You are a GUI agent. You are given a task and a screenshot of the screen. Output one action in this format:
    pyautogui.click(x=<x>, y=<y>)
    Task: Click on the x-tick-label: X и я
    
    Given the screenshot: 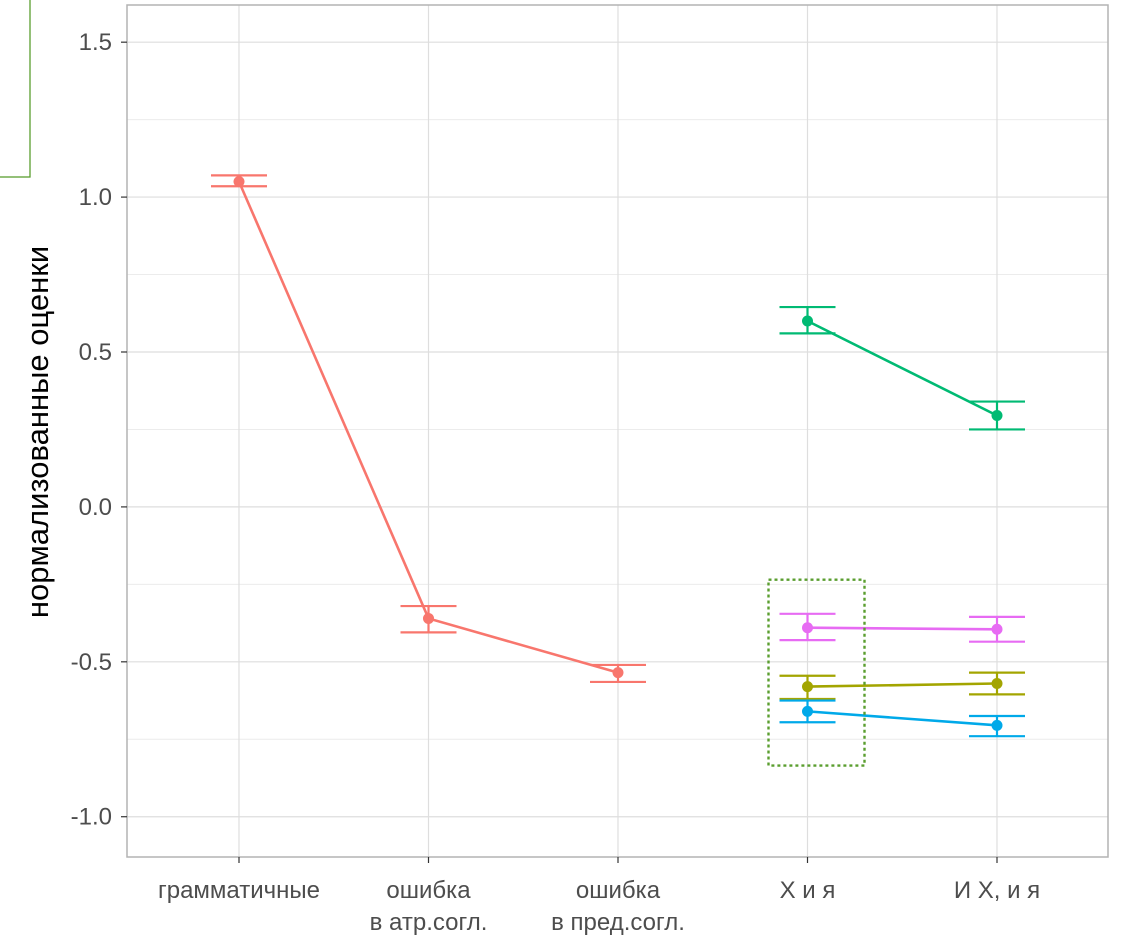 What is the action you would take?
    pyautogui.click(x=808, y=890)
    